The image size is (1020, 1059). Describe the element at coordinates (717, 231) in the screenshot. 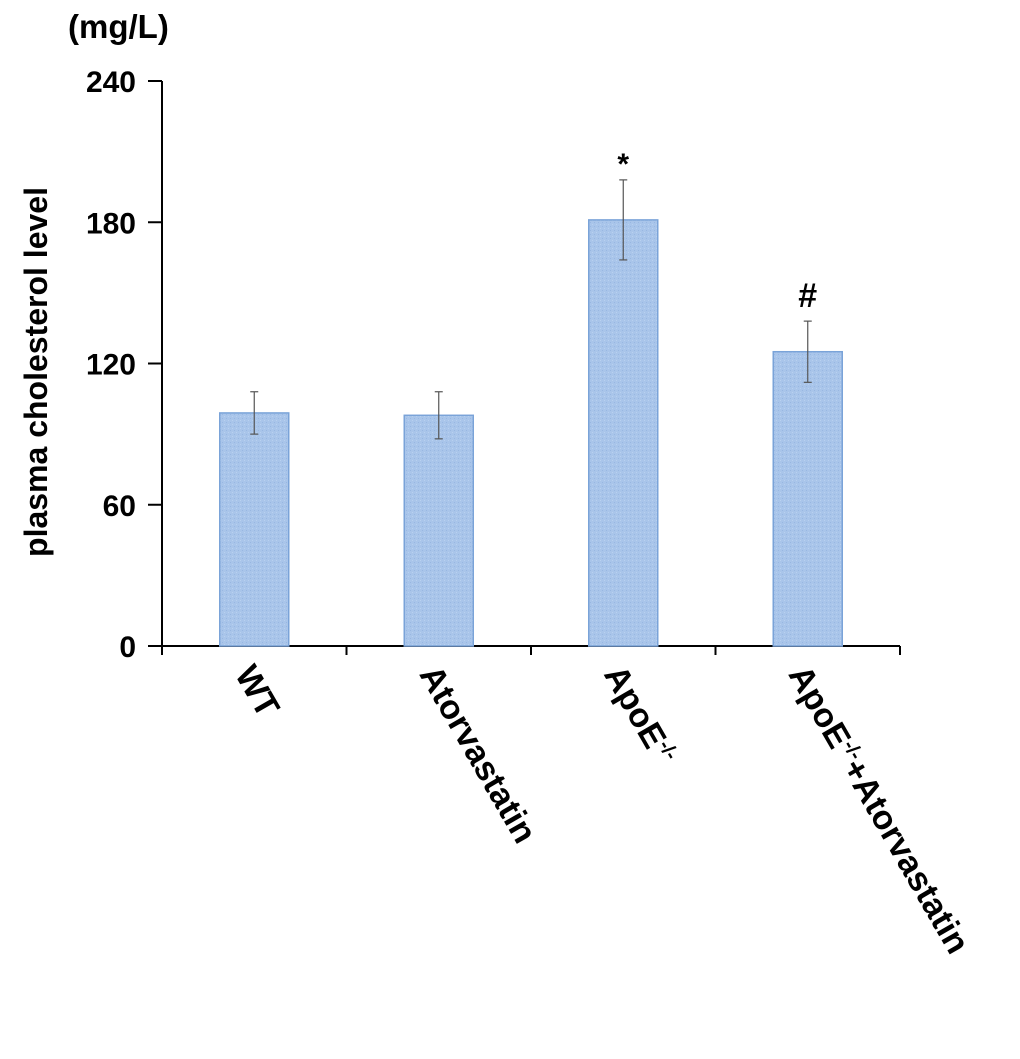

I see `annotations-group: *#` at that location.